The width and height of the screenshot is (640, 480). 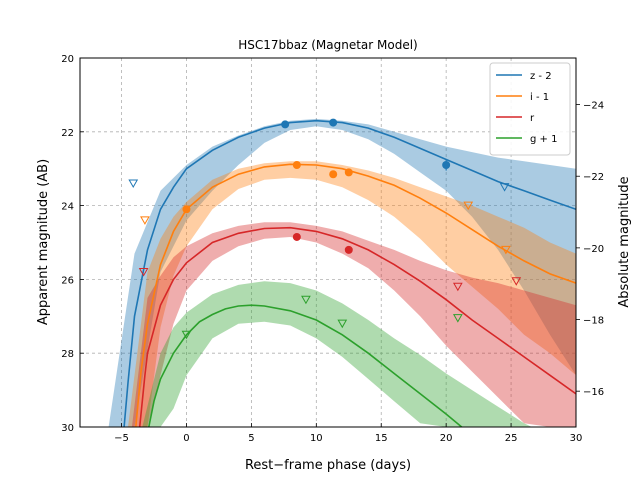 What do you see at coordinates (593, 392) in the screenshot?
I see `y-right-tick-label: −16` at bounding box center [593, 392].